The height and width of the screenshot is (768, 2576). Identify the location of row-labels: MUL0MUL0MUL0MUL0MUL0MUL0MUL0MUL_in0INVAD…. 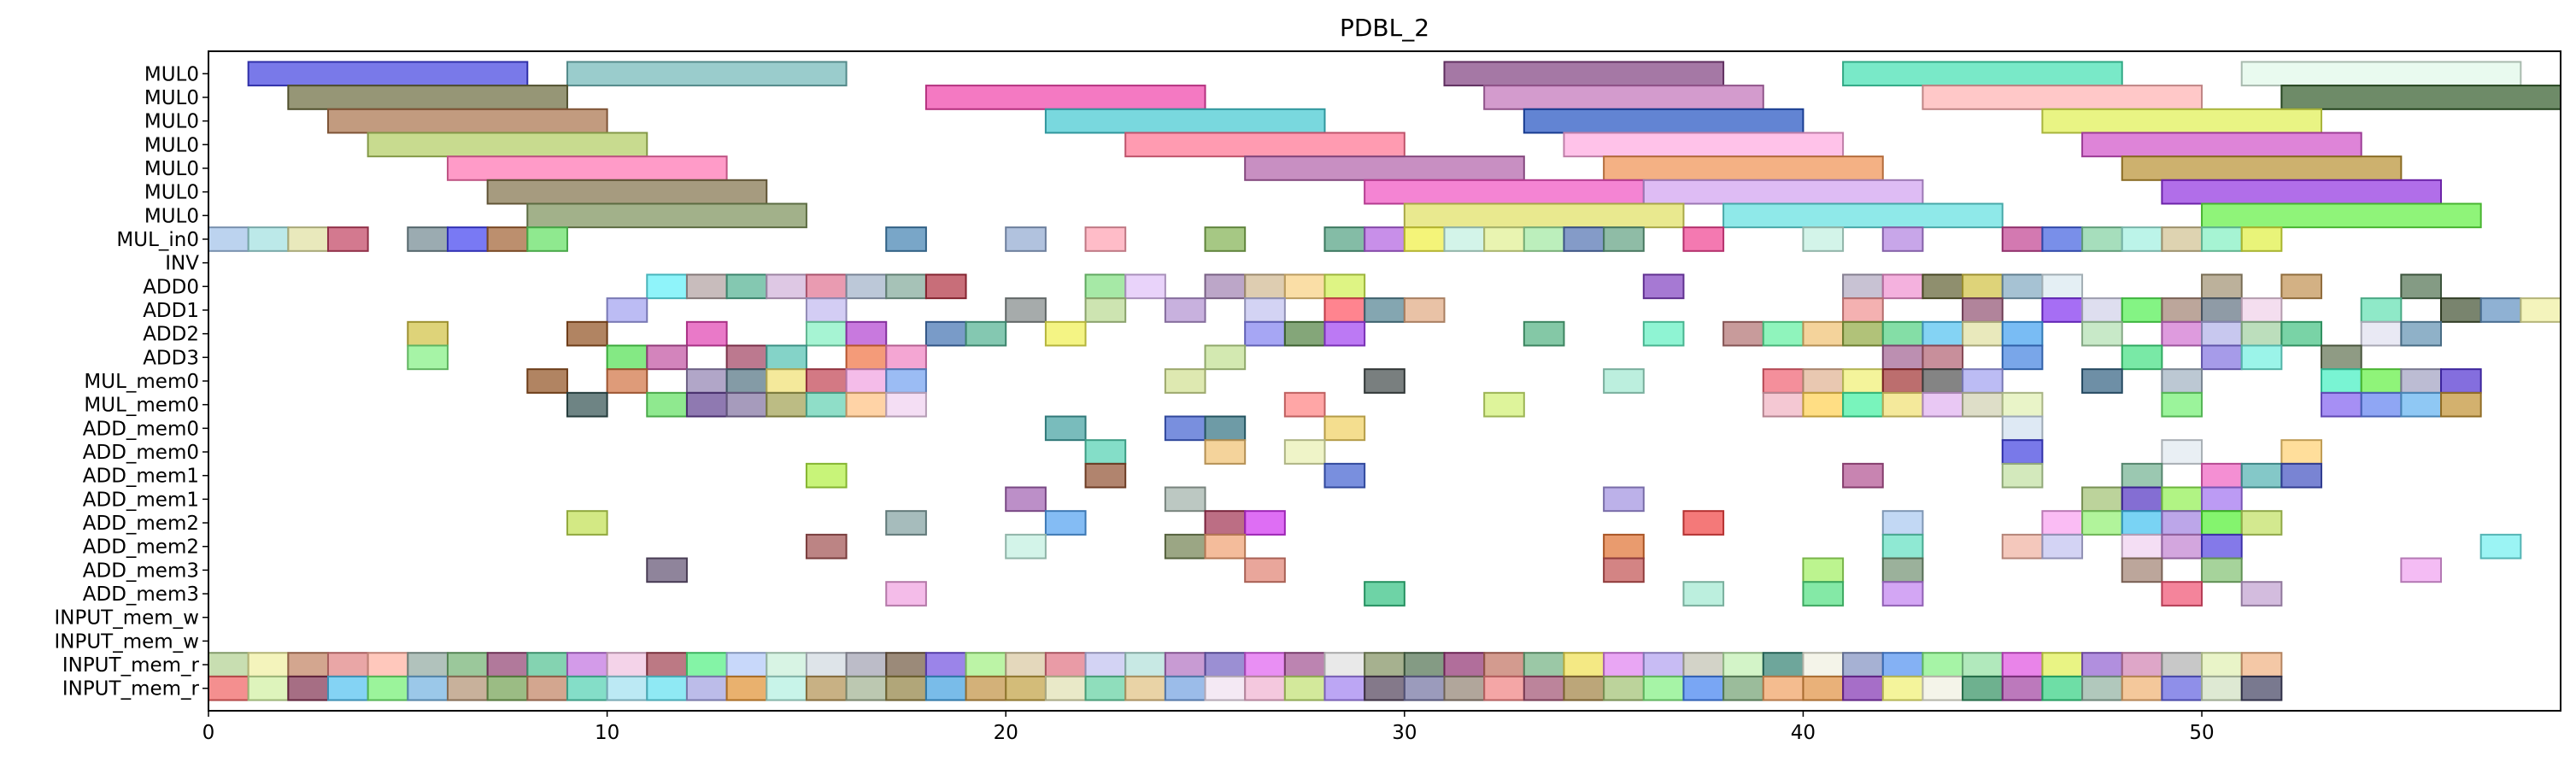
(131, 382).